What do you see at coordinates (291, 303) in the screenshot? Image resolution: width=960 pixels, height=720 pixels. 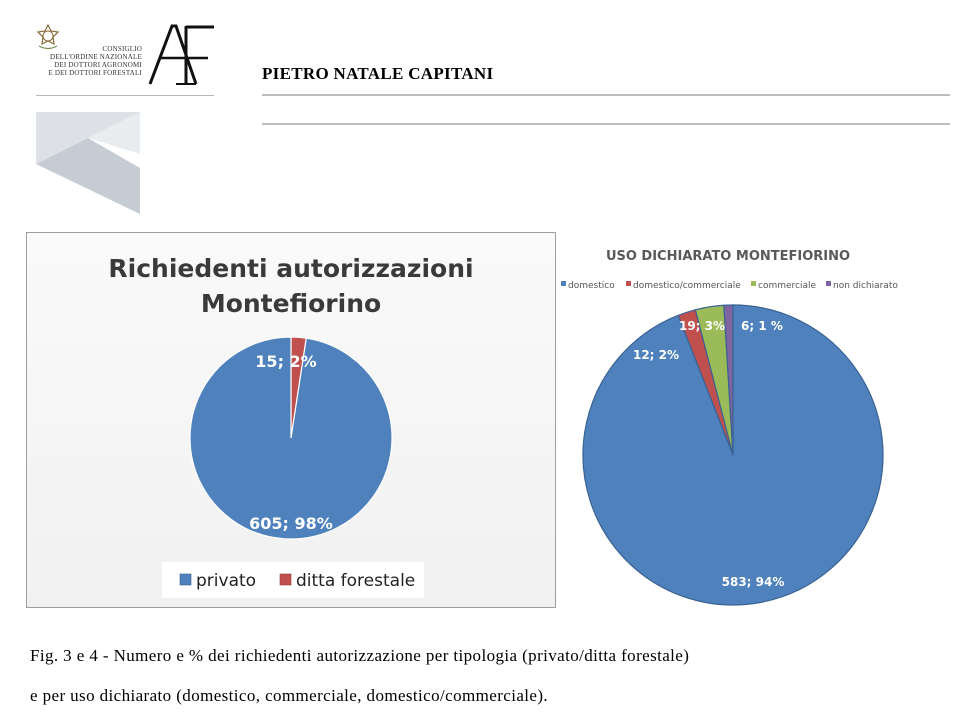 I see `chart1-title-line: Montefiorino` at bounding box center [291, 303].